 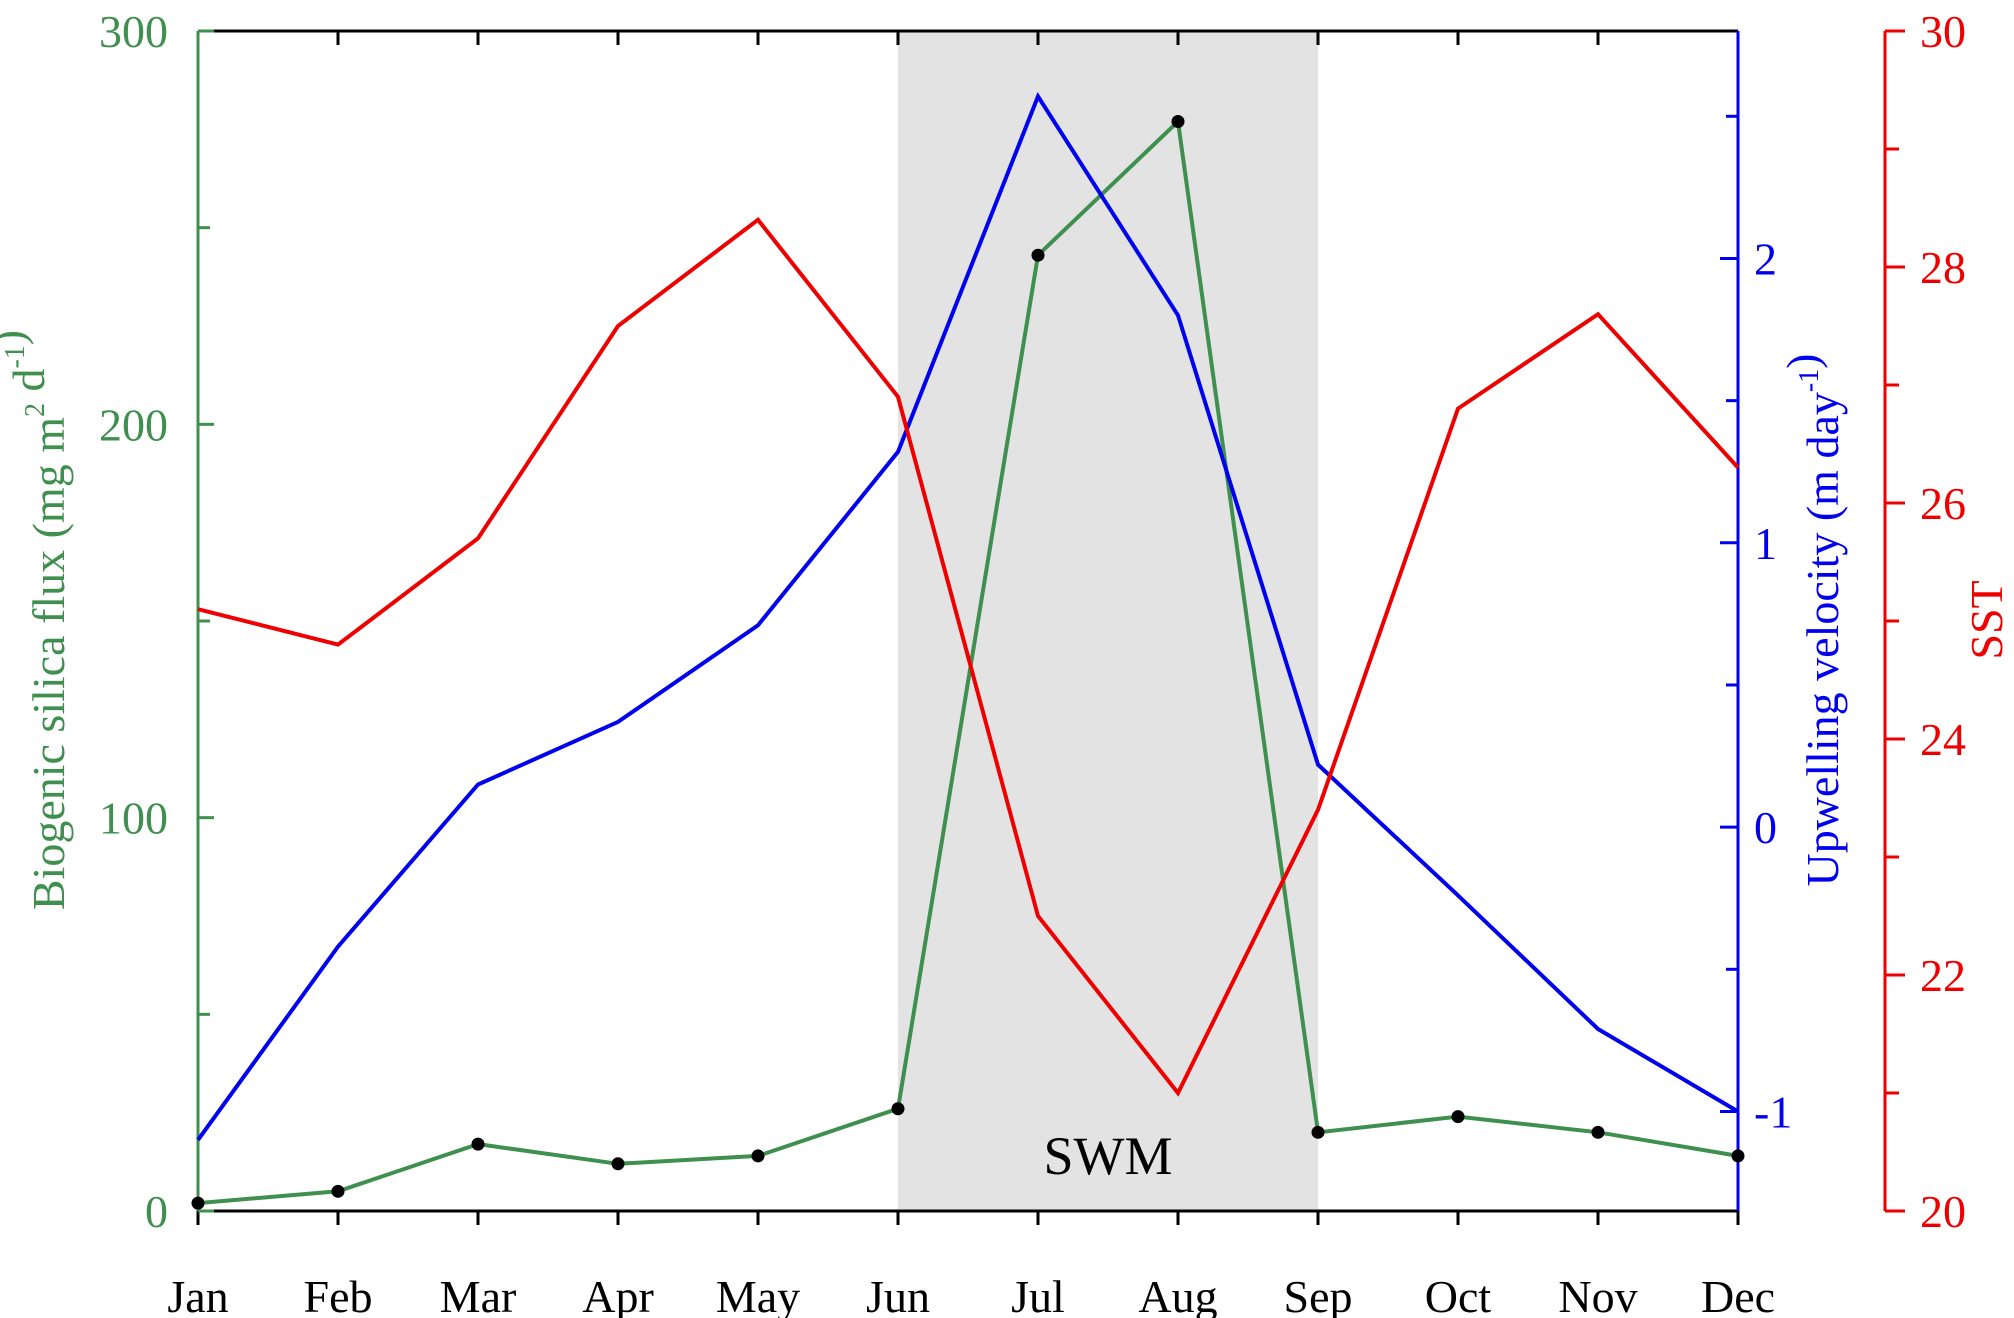 I want to click on left-y-axis-title: Biogenic silica flux (mg m2 d-1), so click(x=37, y=620).